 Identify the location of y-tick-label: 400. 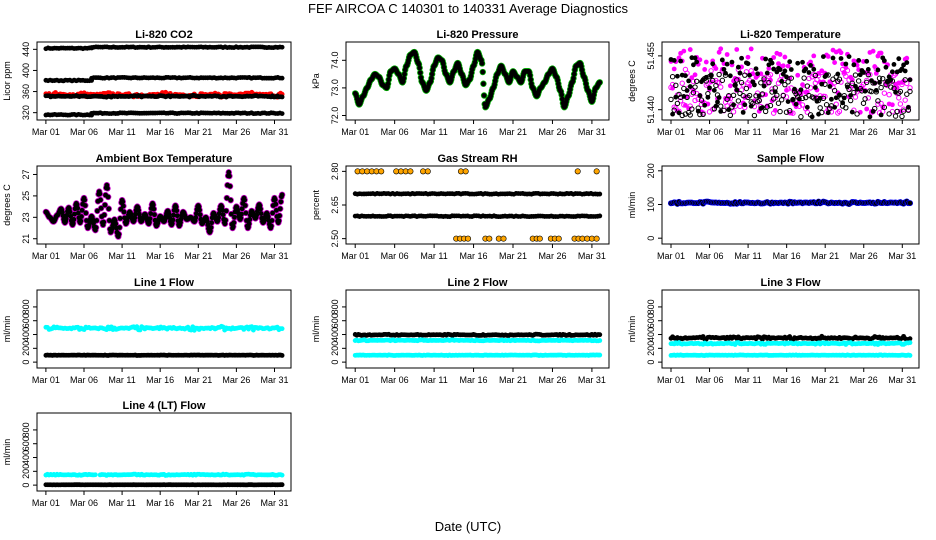
(26, 70).